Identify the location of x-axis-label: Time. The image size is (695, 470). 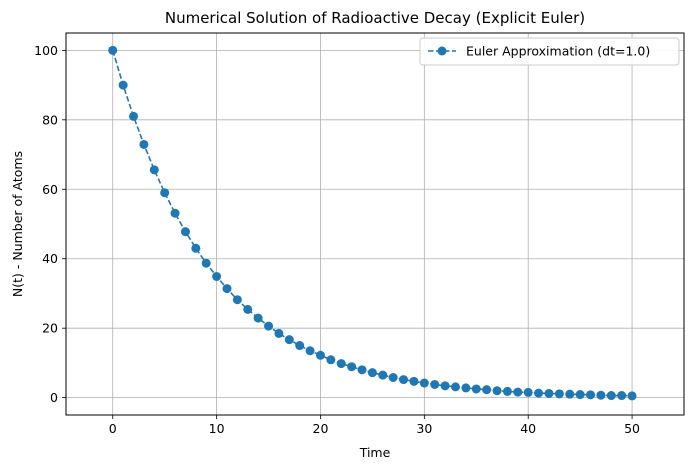
(375, 452).